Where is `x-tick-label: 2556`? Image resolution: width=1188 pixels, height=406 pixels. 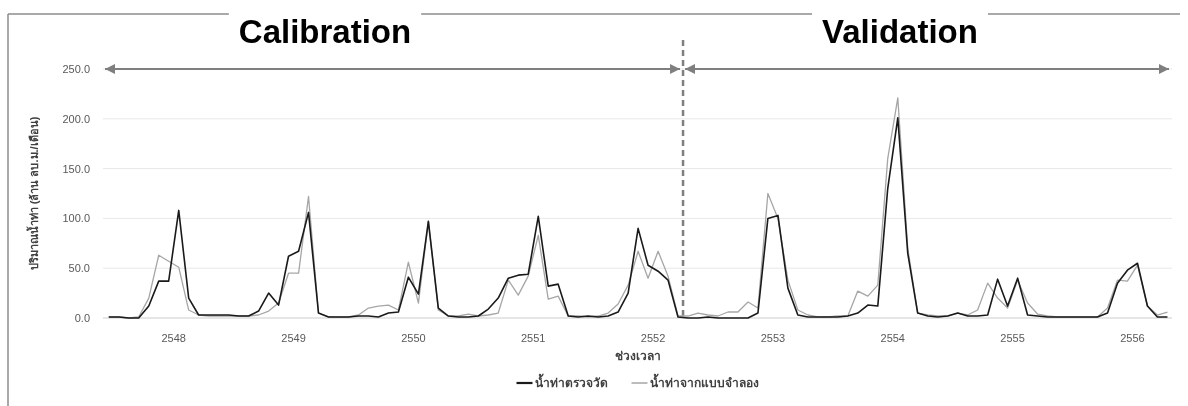 x-tick-label: 2556 is located at coordinates (1132, 338).